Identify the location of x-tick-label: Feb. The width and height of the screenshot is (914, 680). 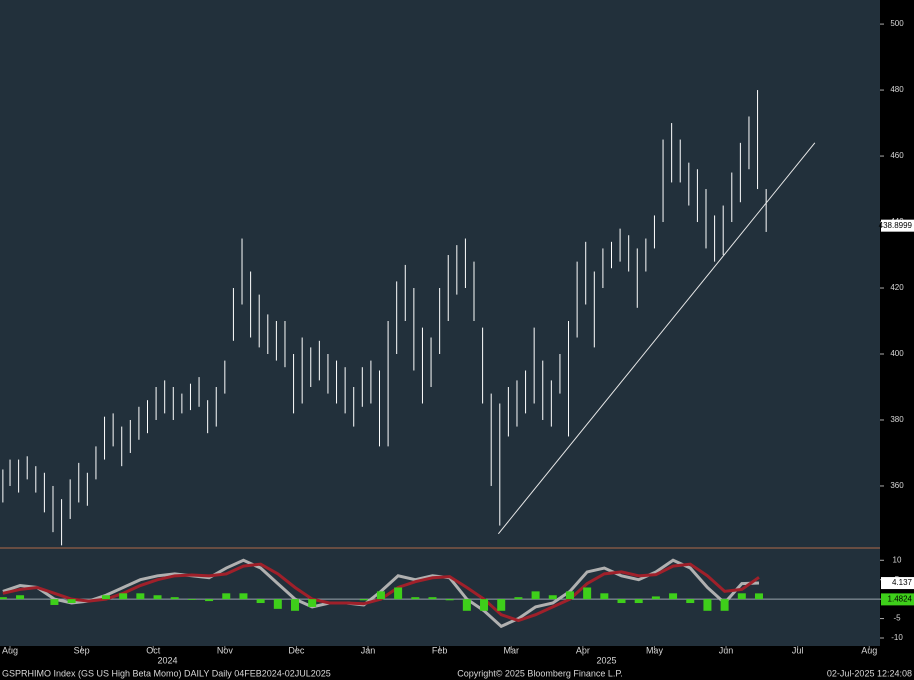
(440, 650).